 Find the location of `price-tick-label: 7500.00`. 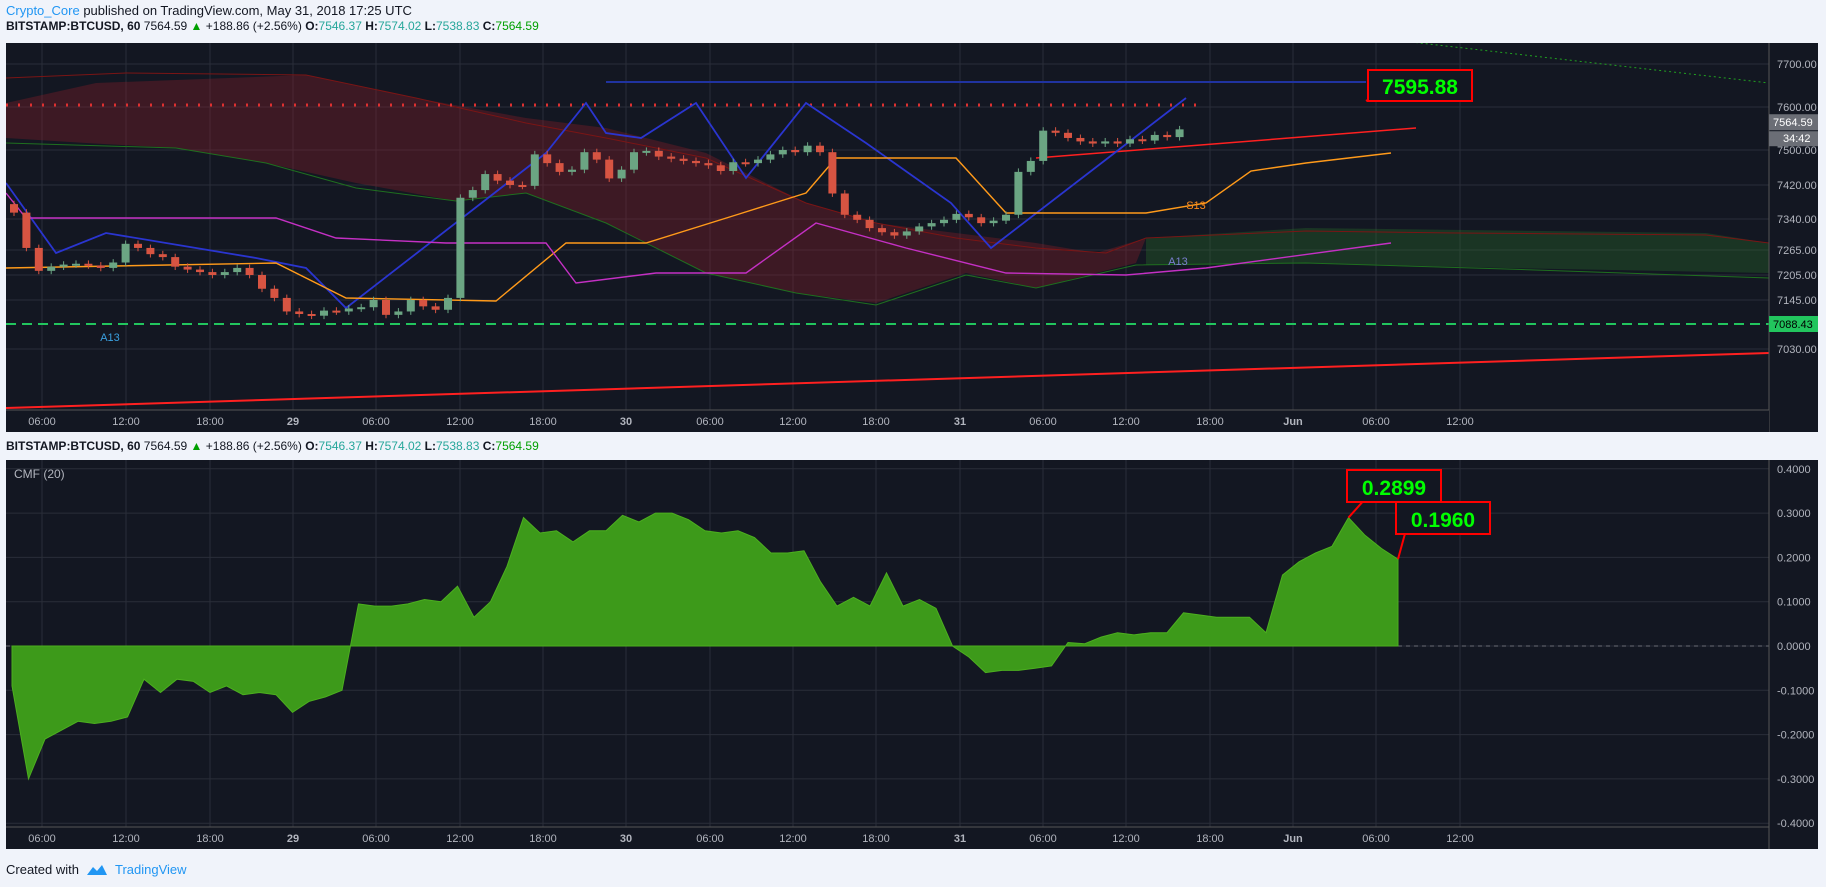

price-tick-label: 7500.00 is located at coordinates (1797, 151).